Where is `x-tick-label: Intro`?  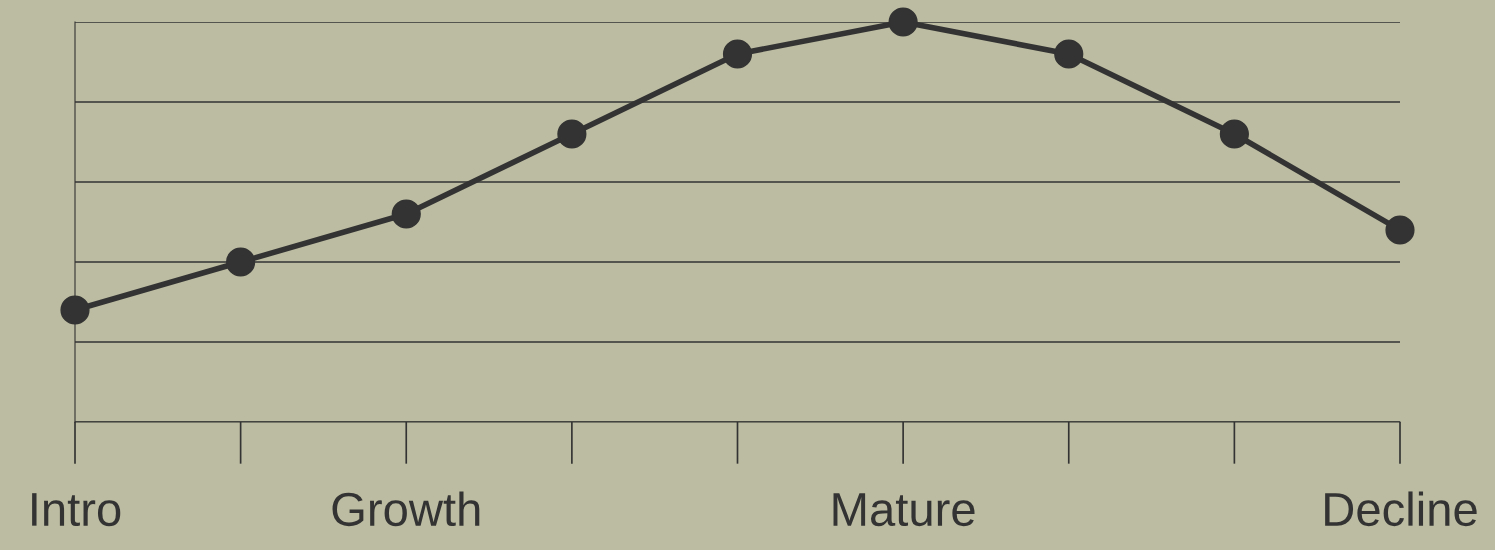
x-tick-label: Intro is located at coordinates (76, 510).